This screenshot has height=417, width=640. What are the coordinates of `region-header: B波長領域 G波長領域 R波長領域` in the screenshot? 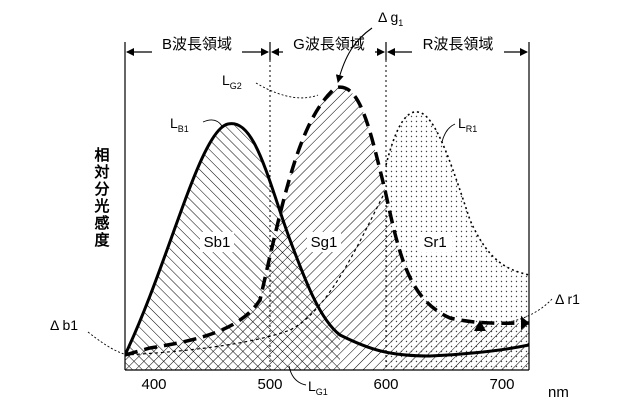 It's located at (327, 47).